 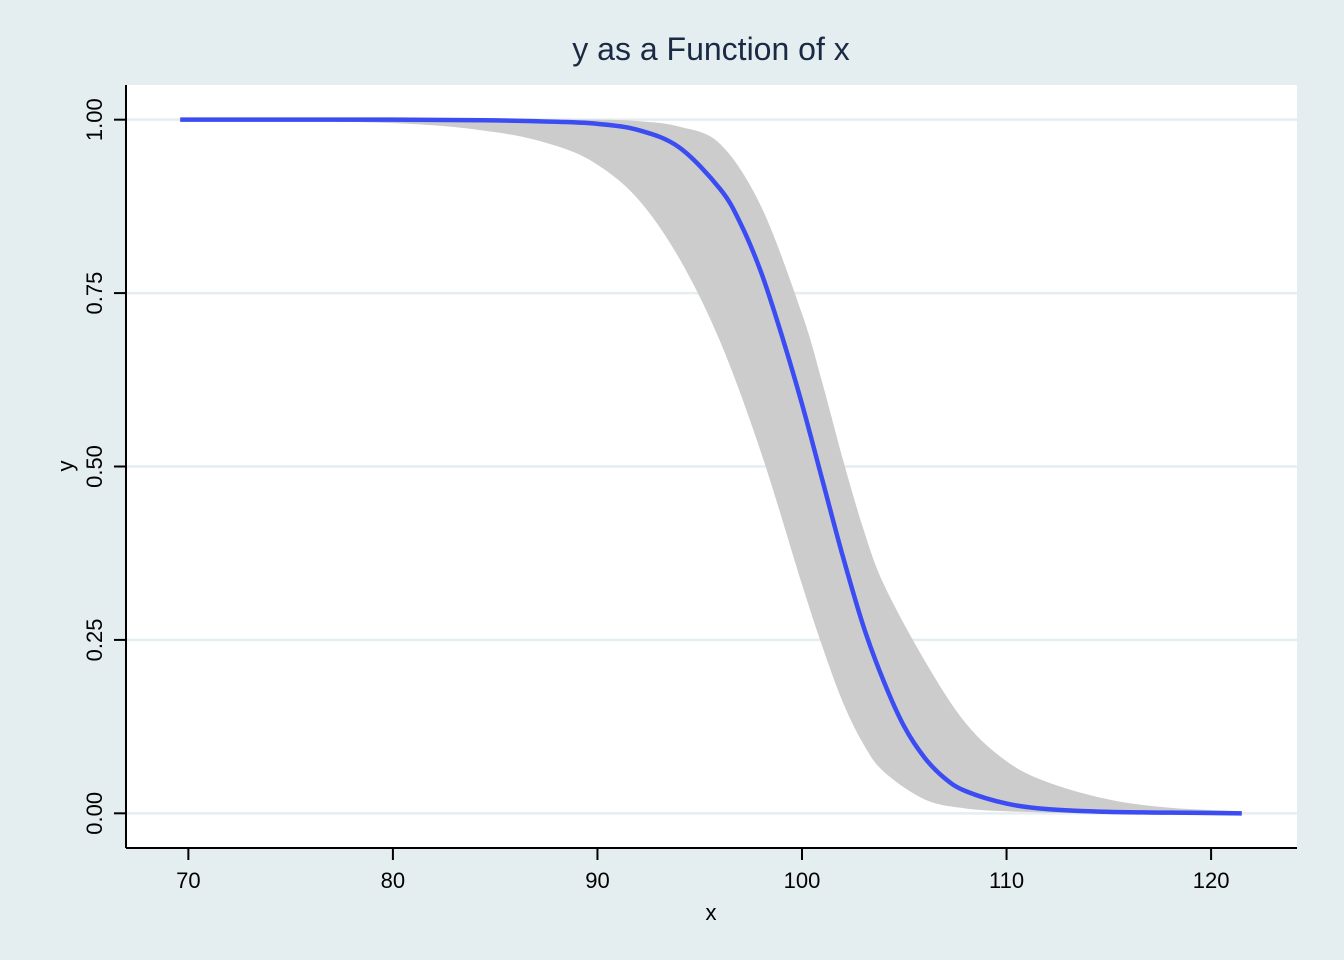 What do you see at coordinates (702, 870) in the screenshot?
I see `x-axis-ticks: 70 80 90 100 110 120` at bounding box center [702, 870].